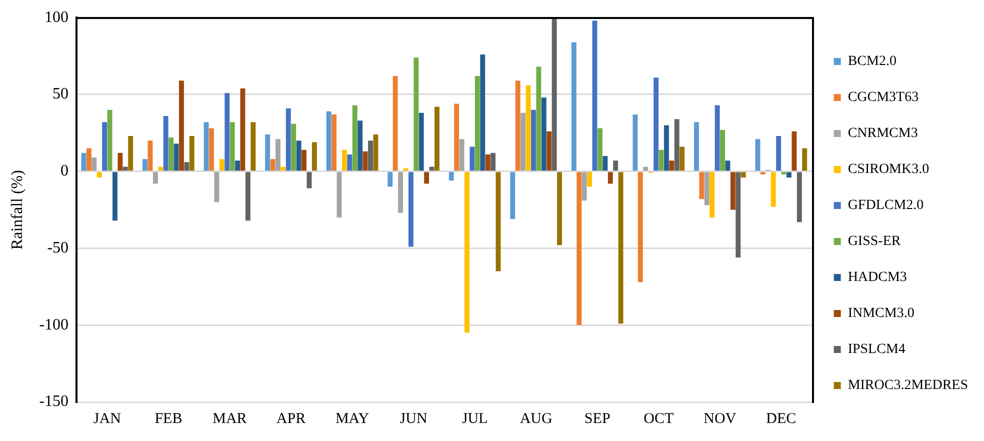  Describe the element at coordinates (877, 350) in the screenshot. I see `legend-label: IPSLCM4` at that location.